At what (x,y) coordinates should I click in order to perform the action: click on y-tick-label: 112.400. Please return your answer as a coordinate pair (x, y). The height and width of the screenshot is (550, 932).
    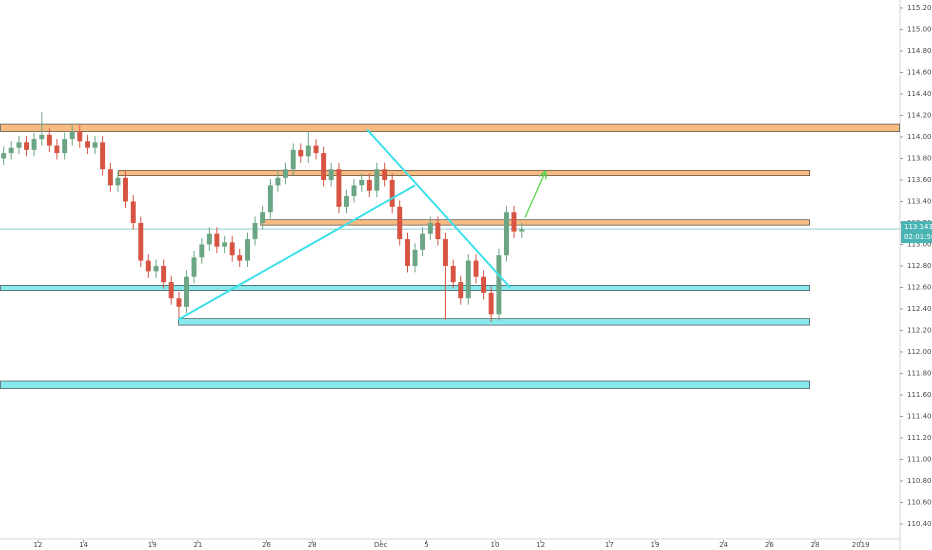
    Looking at the image, I should click on (919, 309).